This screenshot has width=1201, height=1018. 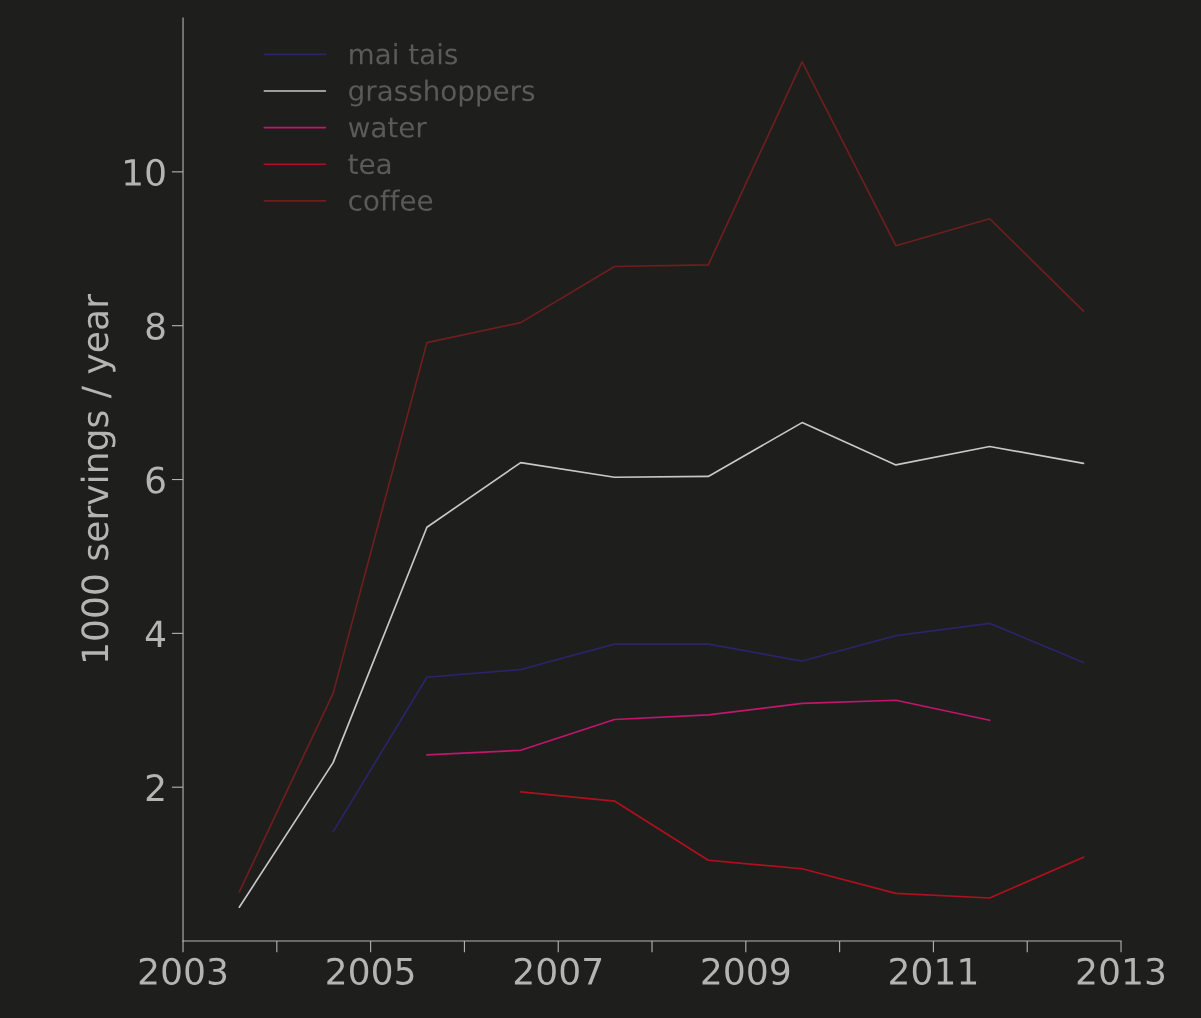 I want to click on y-tick-label: 8, so click(x=155, y=326).